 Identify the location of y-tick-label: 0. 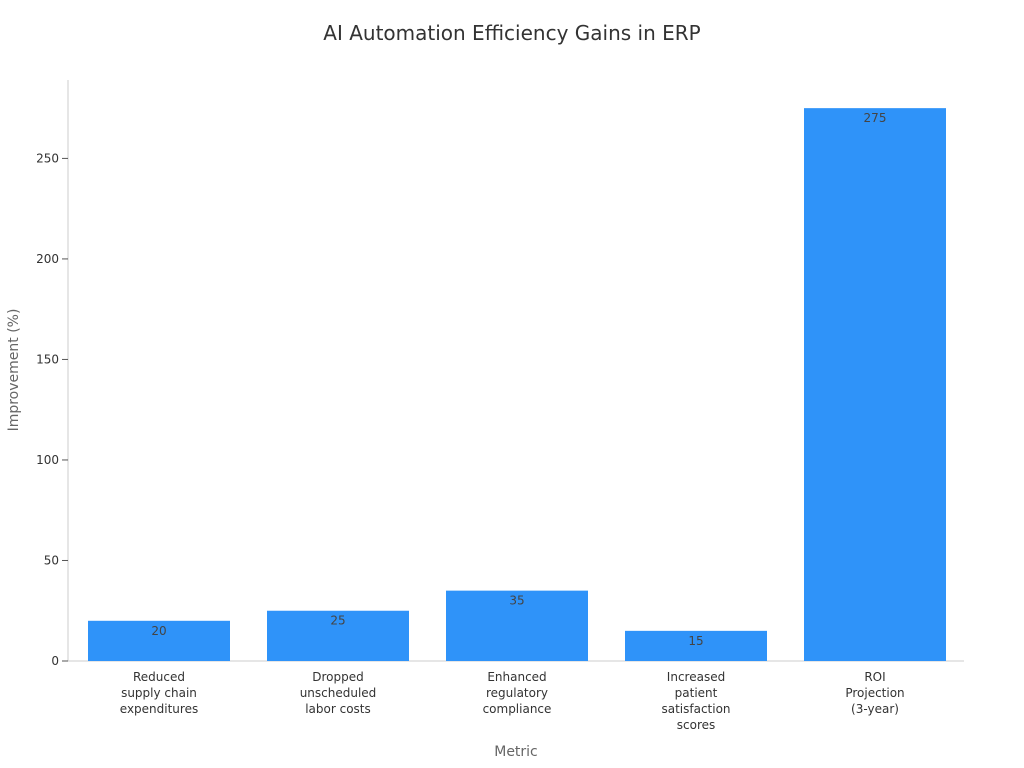
(55, 661).